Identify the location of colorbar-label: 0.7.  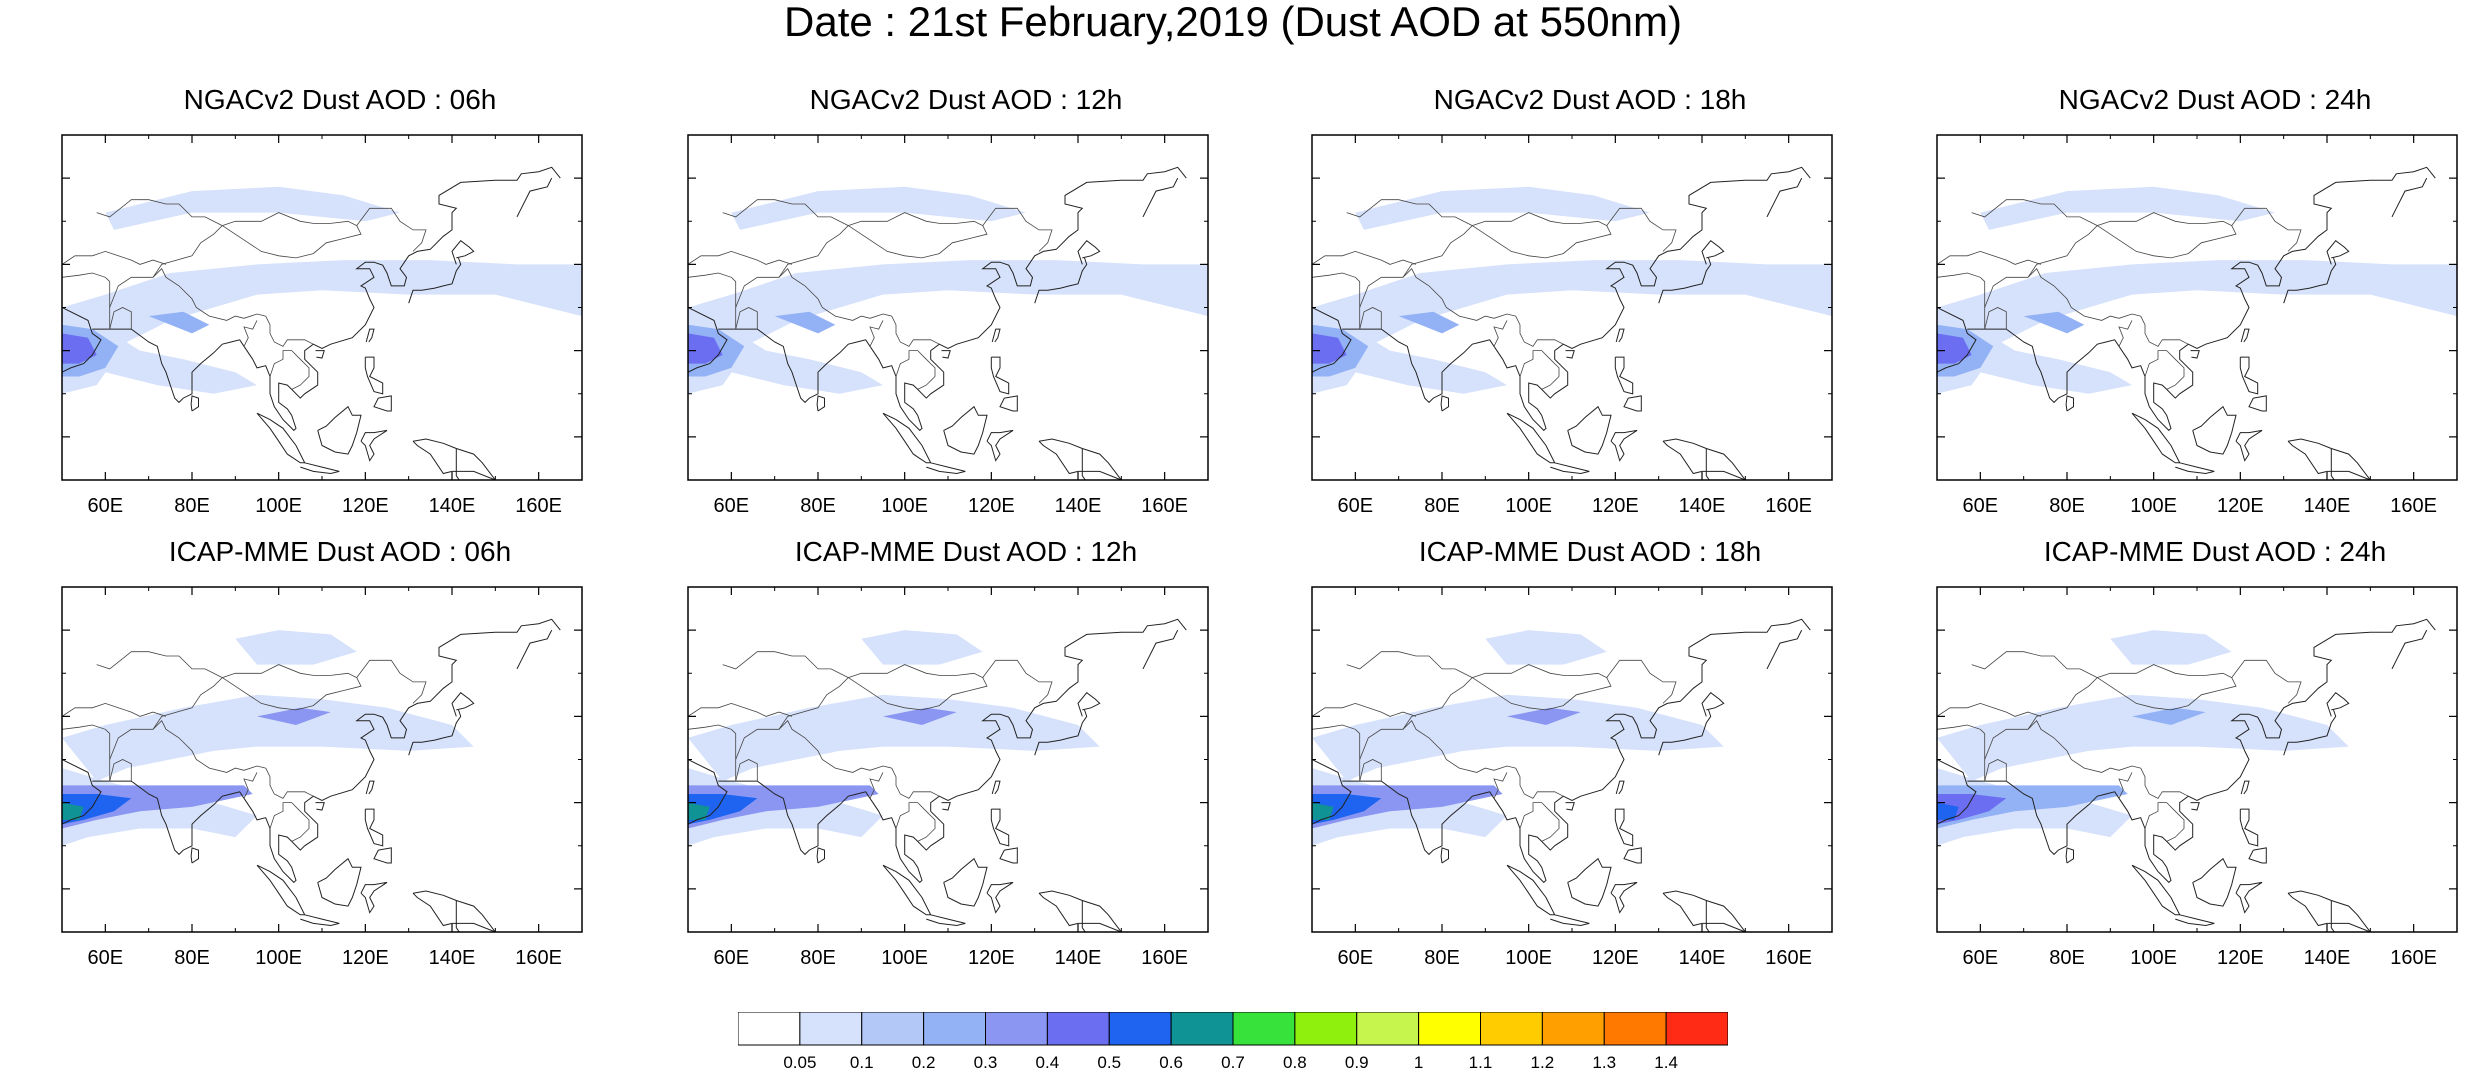
(1233, 1062).